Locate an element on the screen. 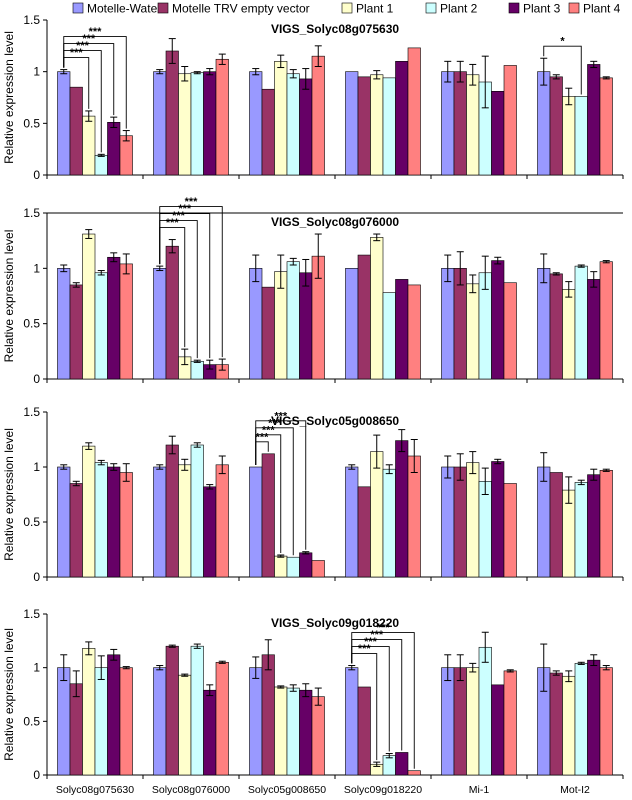  legend-label: Plant 1 is located at coordinates (375, 9).